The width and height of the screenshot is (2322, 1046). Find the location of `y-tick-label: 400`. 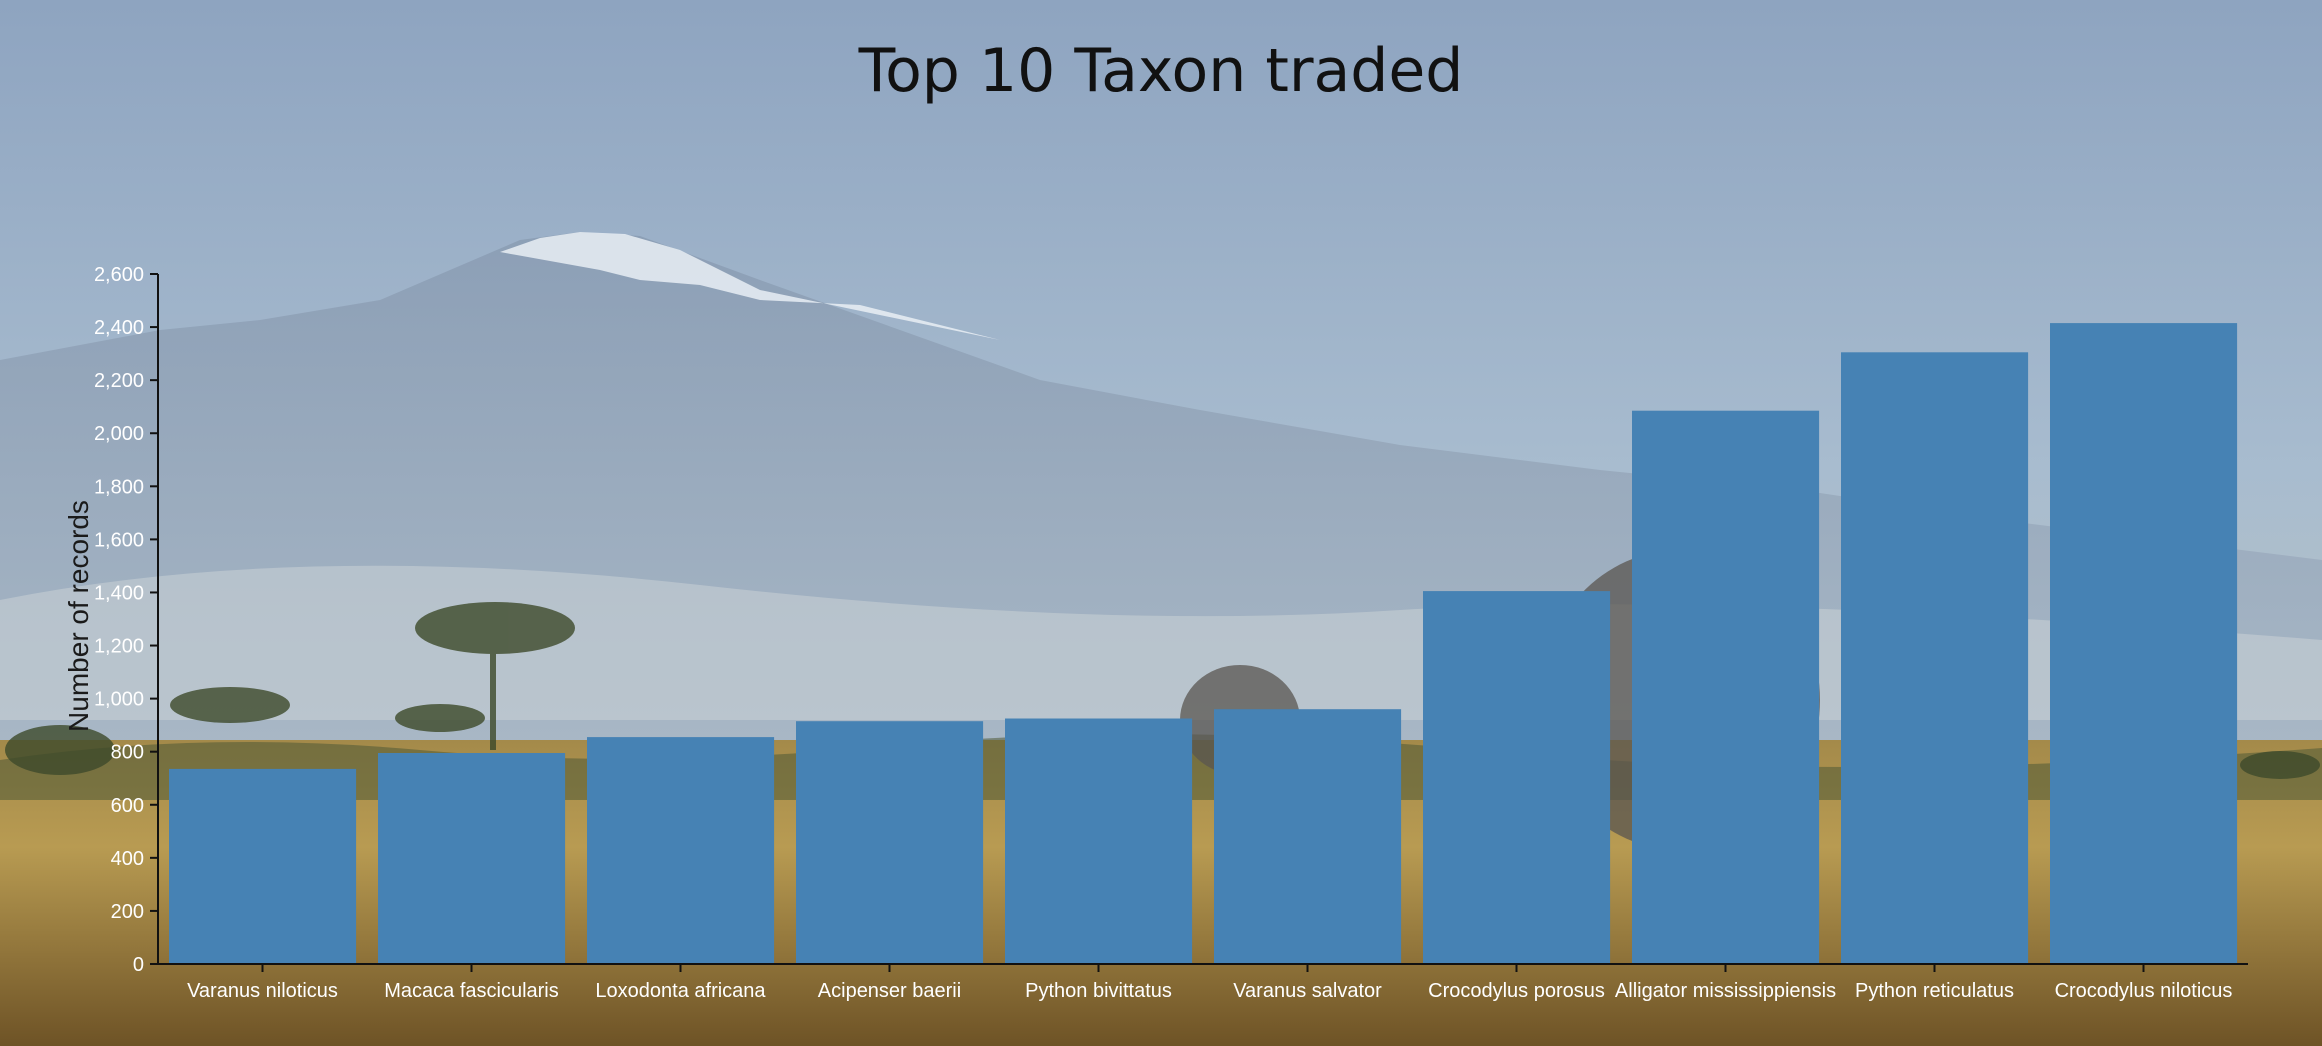

y-tick-label: 400 is located at coordinates (127, 859).